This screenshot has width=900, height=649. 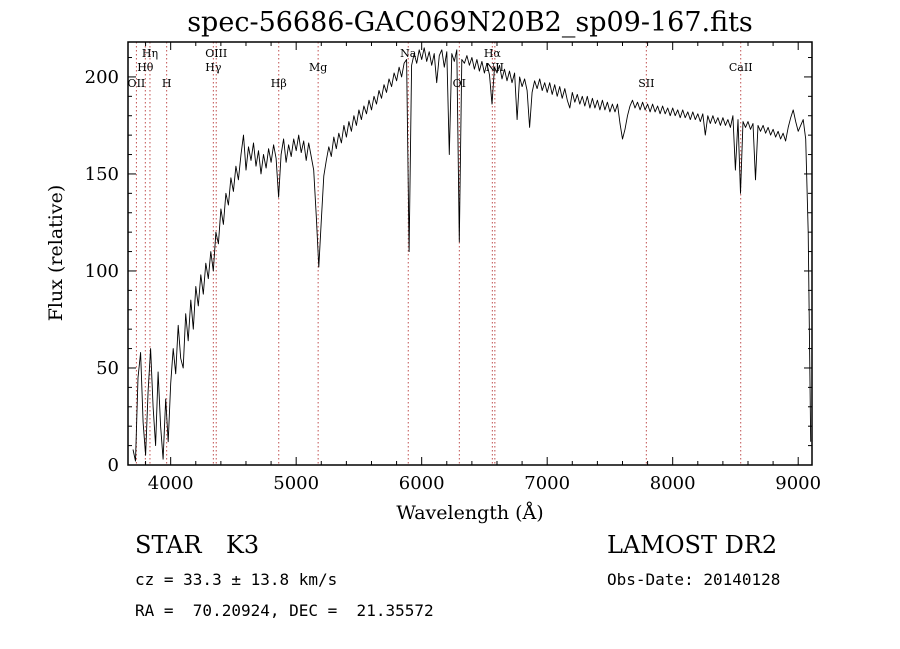 What do you see at coordinates (279, 83) in the screenshot?
I see `spectral-line-label: Hβ` at bounding box center [279, 83].